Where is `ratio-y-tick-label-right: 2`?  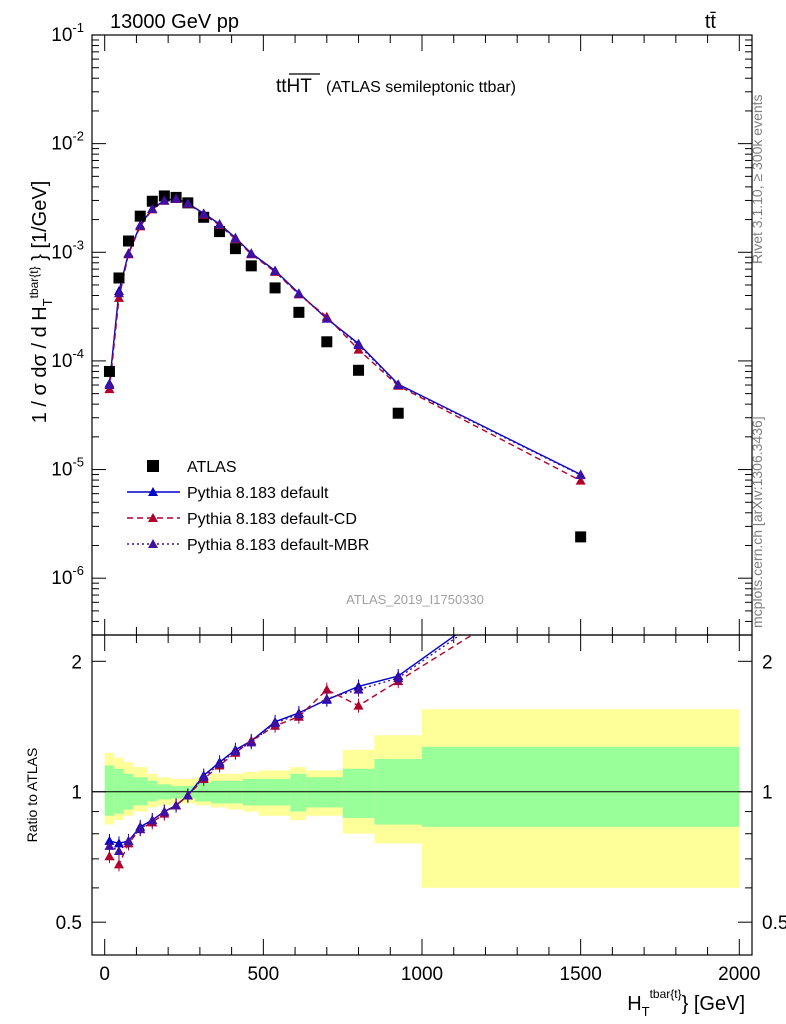
ratio-y-tick-label-right: 2 is located at coordinates (767, 662).